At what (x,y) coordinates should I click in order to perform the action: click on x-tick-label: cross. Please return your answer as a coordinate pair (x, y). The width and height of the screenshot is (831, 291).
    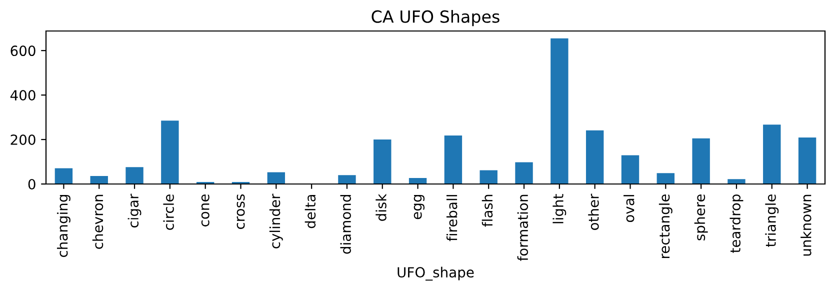
    Looking at the image, I should click on (240, 211).